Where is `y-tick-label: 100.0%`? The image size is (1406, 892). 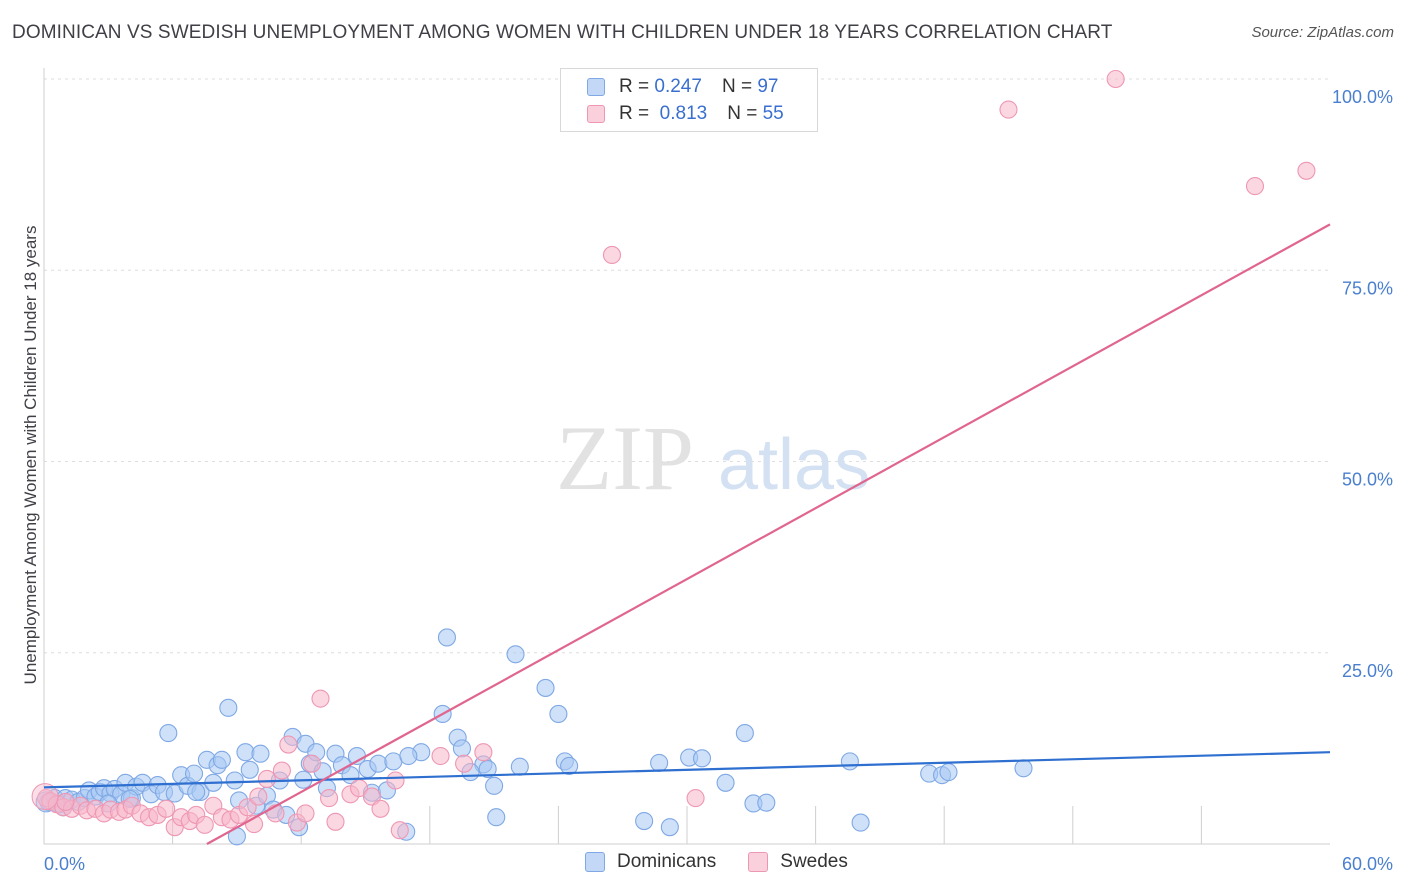 y-tick-label: 100.0% is located at coordinates (1362, 97).